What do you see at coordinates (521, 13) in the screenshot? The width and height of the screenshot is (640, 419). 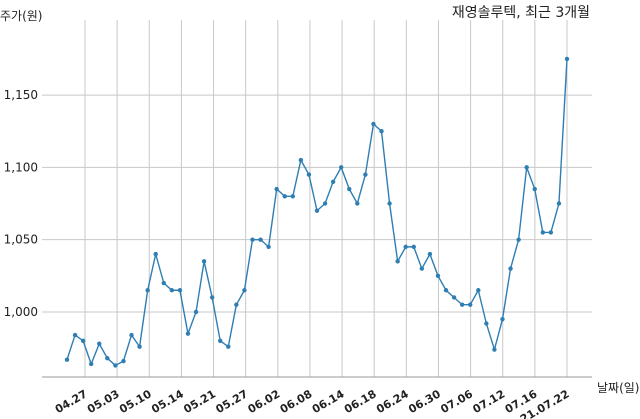 I see `chart-title: 재영솔루텍, 최근 3개월` at bounding box center [521, 13].